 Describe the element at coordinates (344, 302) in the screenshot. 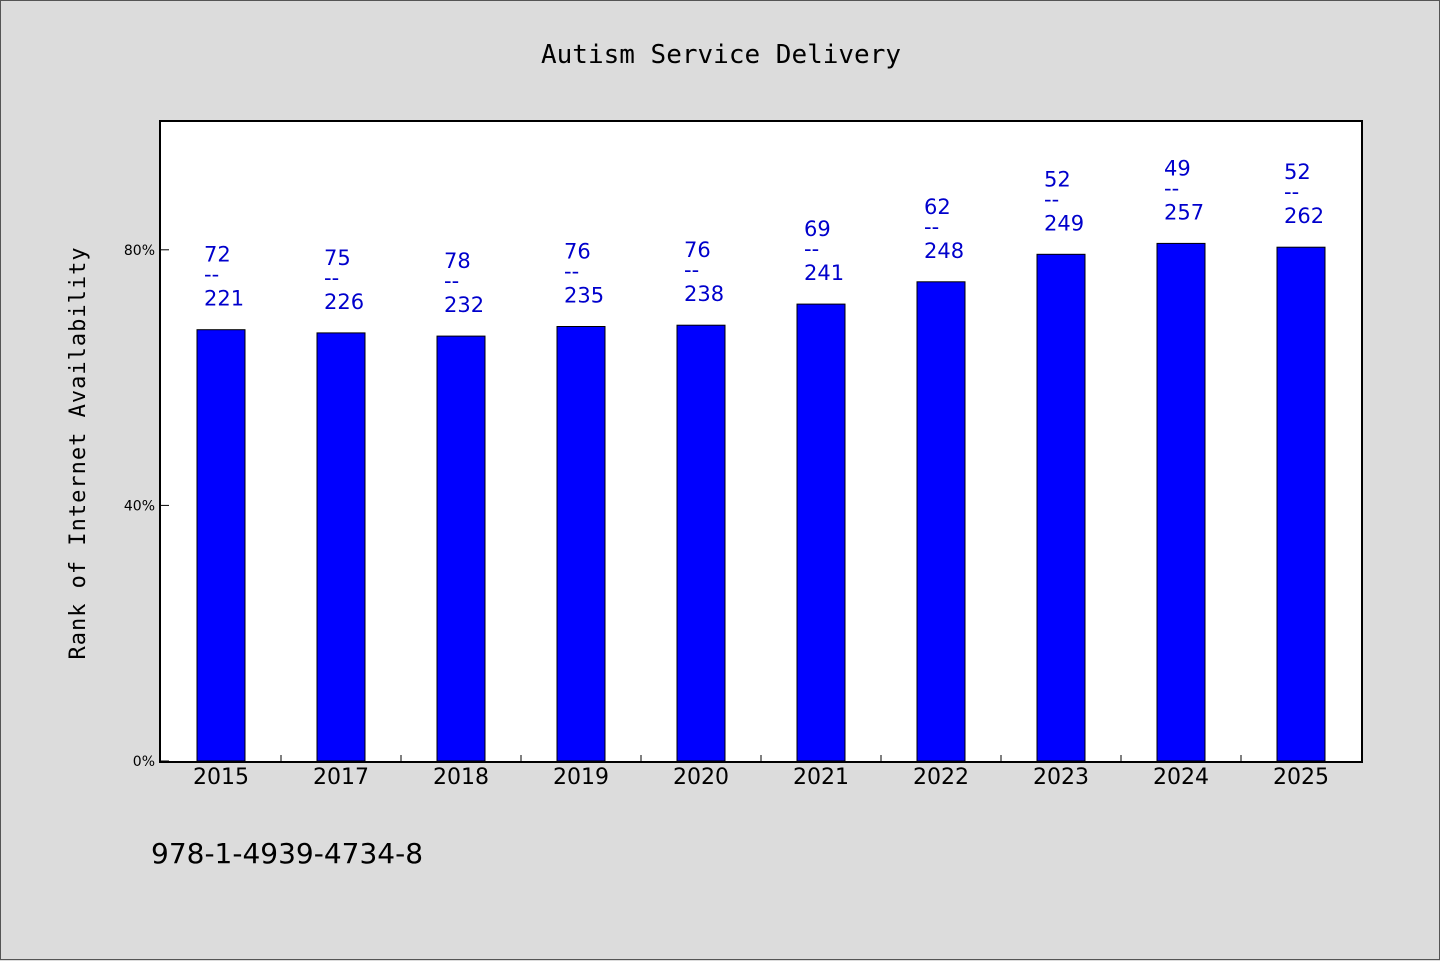

I see `data-label-2017-bottom: 226` at that location.